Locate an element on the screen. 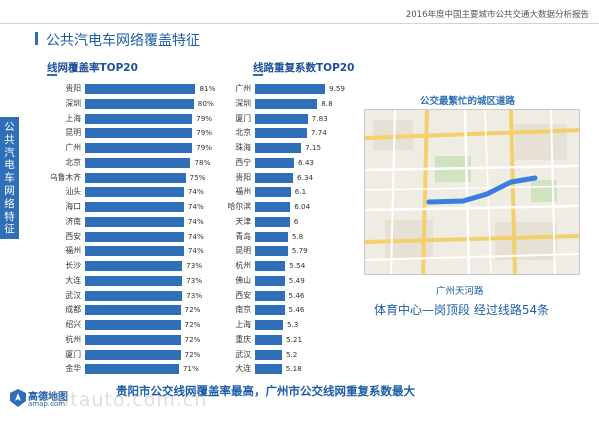 Image resolution: width=599 pixels, height=423 pixels. bar-row: 昆明 79% is located at coordinates (164, 133).